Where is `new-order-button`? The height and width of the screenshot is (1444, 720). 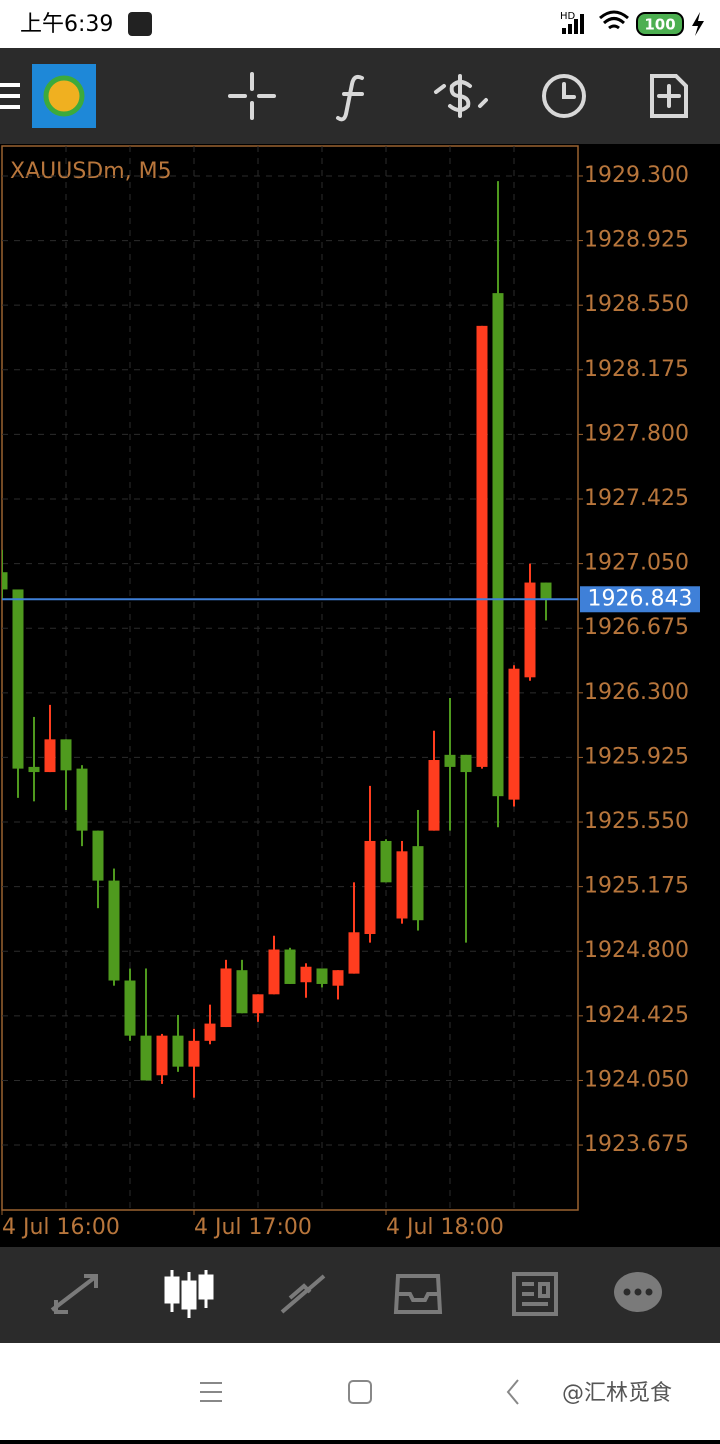 new-order-button is located at coordinates (669, 96).